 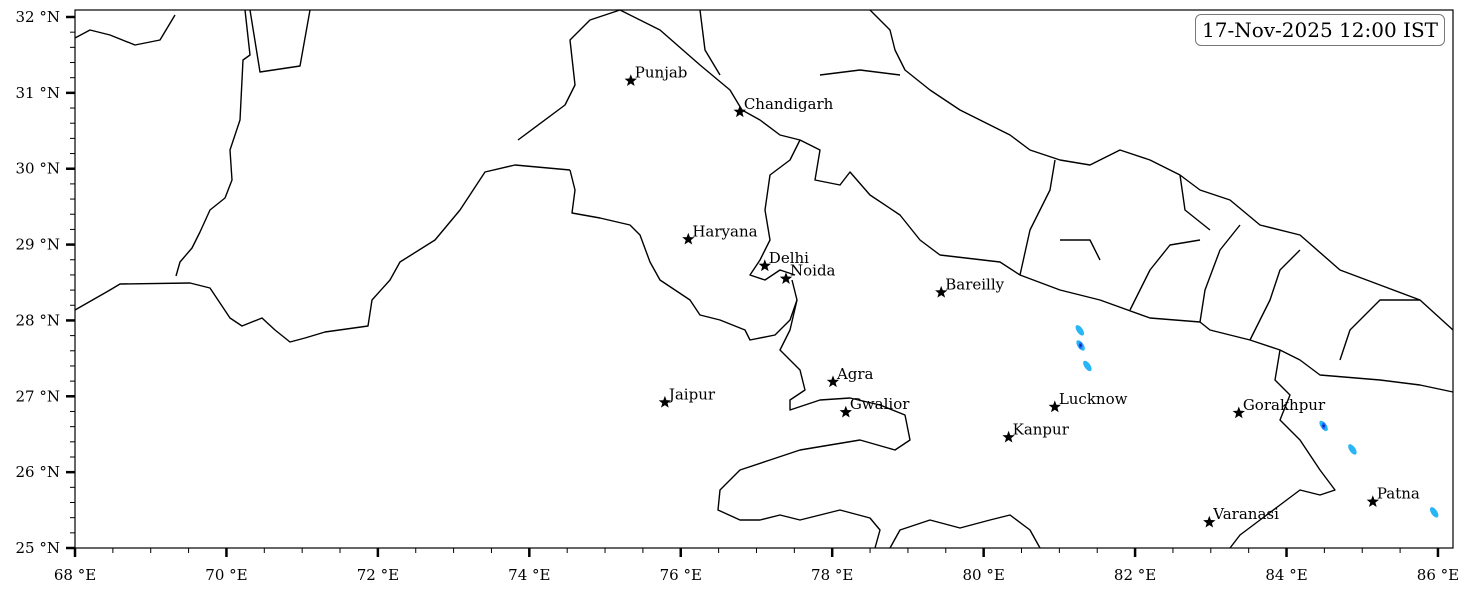 I want to click on city-label: Lucknow, so click(x=1093, y=399).